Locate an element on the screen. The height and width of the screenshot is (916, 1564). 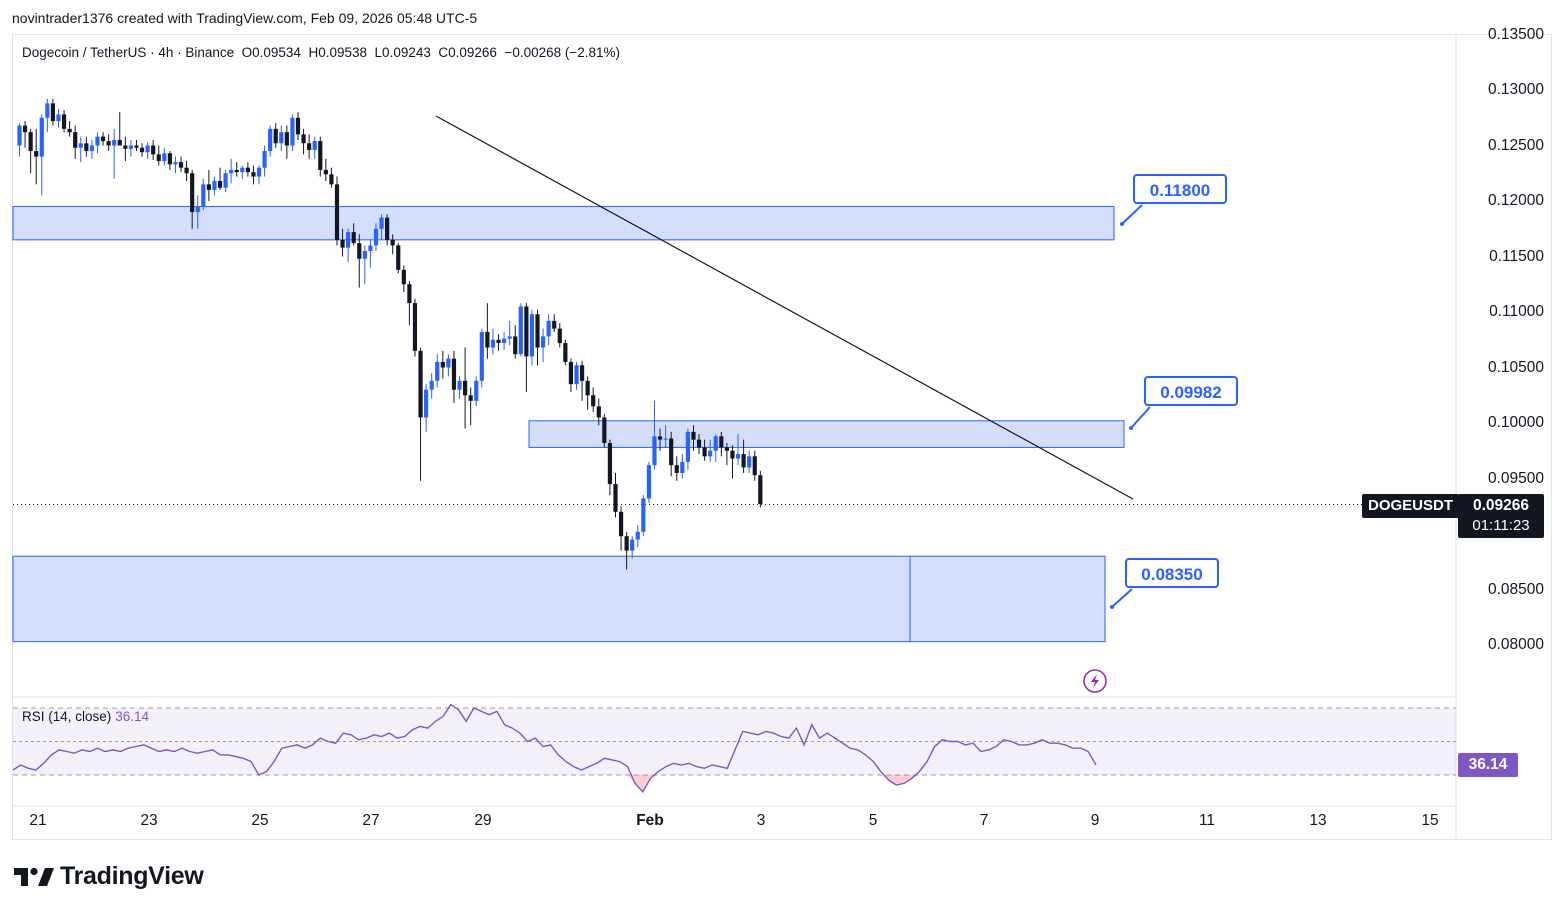
alert-bolt-icon is located at coordinates (1095, 681).